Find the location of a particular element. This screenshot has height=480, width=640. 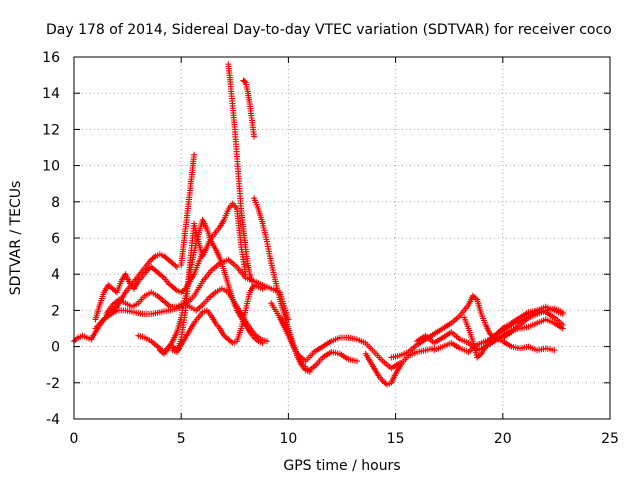

y-tick-label: 4 is located at coordinates (55, 275).